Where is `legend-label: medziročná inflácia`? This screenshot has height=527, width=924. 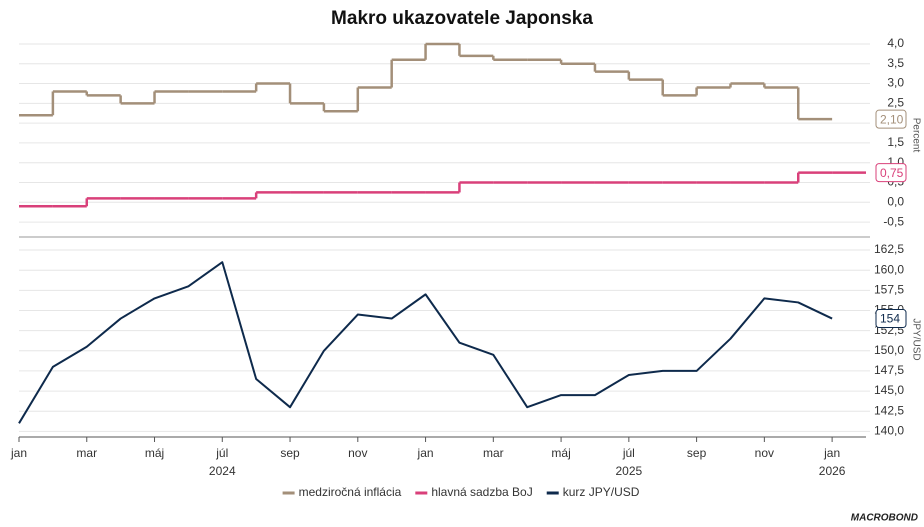 legend-label: medziročná inflácia is located at coordinates (350, 492).